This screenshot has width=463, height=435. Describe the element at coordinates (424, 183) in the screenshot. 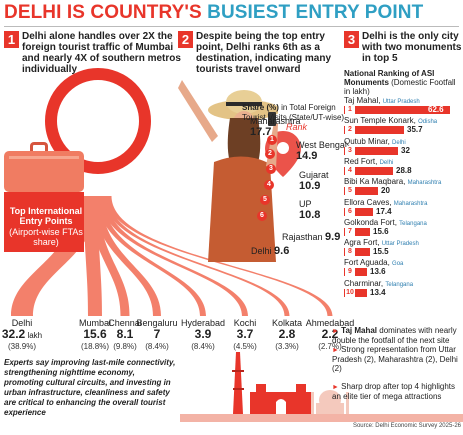

I see `monument-state: Maharashtra` at that location.